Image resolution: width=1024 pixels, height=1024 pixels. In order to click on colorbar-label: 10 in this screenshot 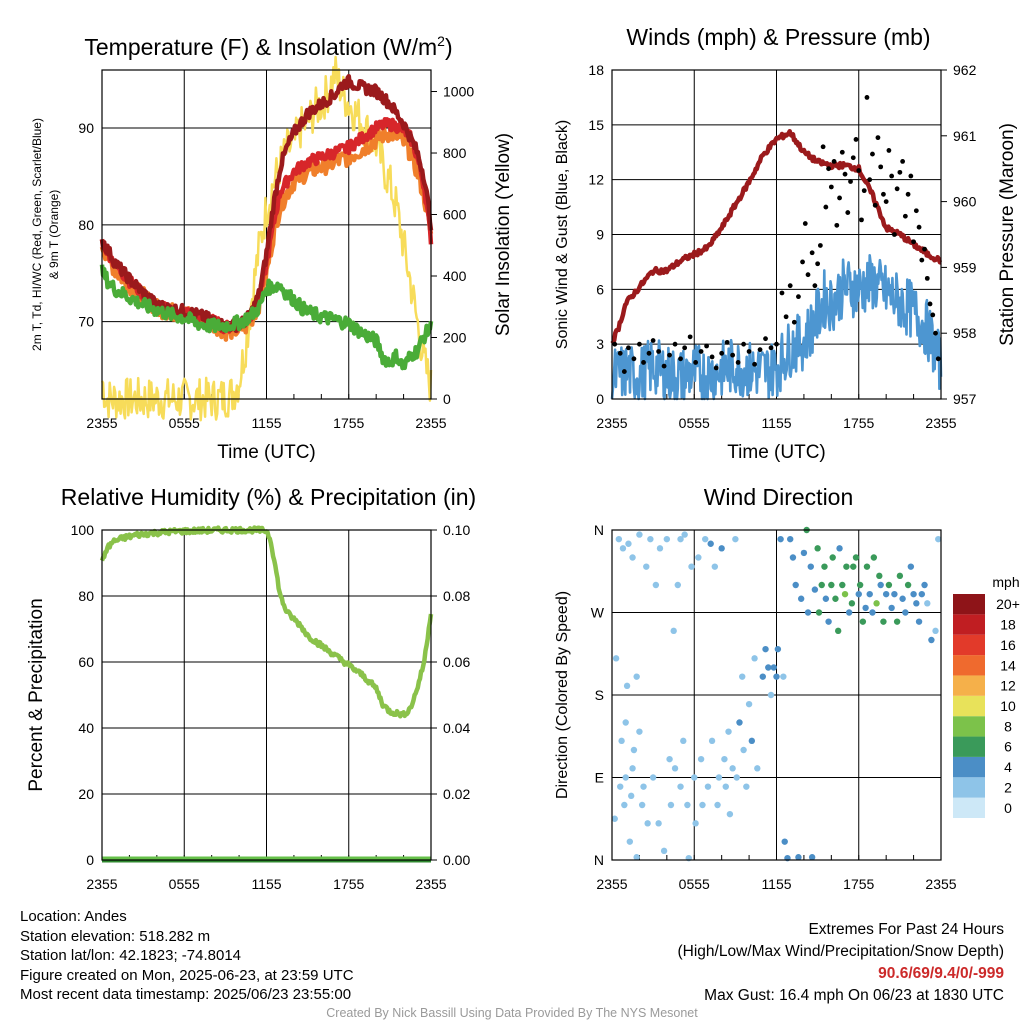, I will do `click(1008, 706)`.